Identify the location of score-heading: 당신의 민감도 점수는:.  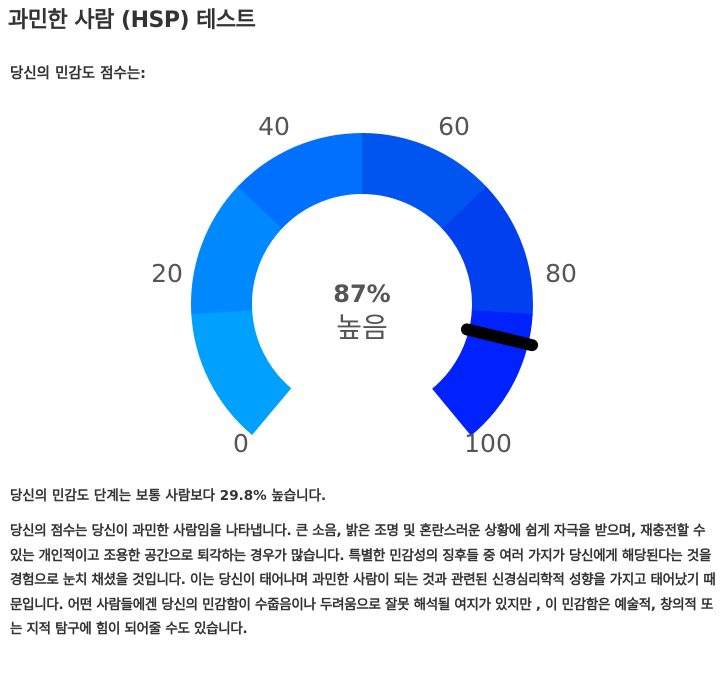
(78, 74).